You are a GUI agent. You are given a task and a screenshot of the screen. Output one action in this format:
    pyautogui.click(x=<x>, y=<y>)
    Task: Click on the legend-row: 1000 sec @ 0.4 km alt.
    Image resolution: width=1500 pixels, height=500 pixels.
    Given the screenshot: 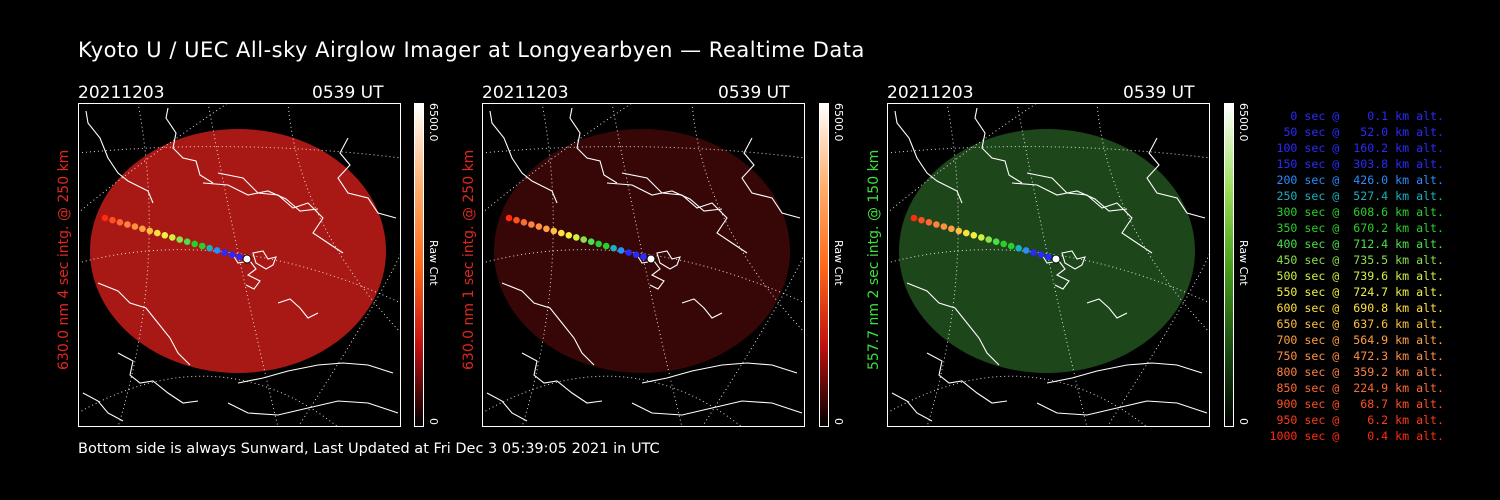 What is the action you would take?
    pyautogui.click(x=1356, y=436)
    